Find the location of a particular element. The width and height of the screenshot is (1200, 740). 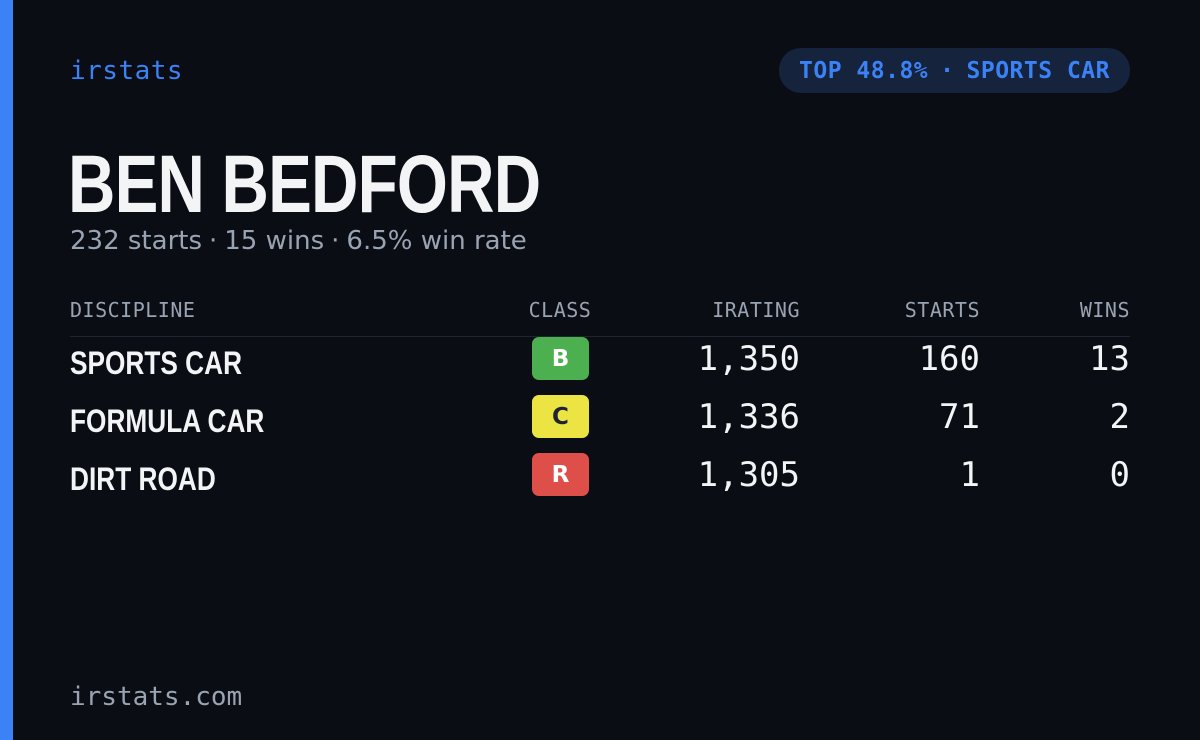

header-starts: STARTS is located at coordinates (942, 310).